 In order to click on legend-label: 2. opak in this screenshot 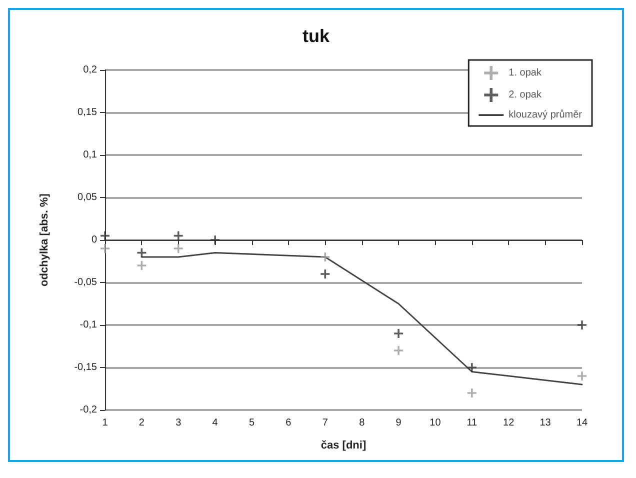, I will do `click(525, 95)`.